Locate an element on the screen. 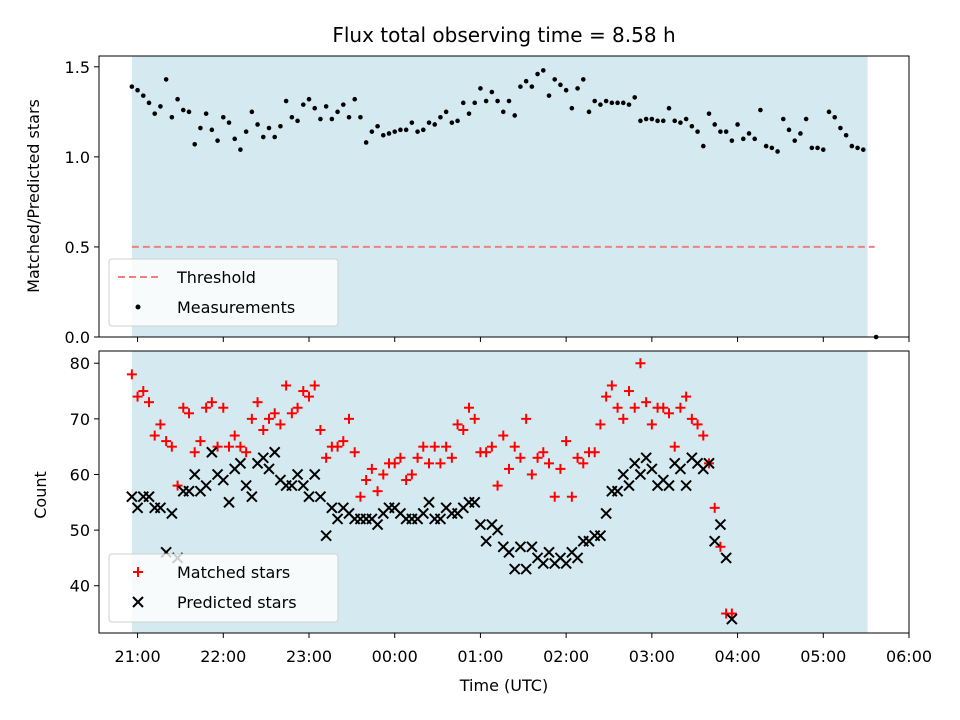 The height and width of the screenshot is (720, 960). top-x-ticks is located at coordinates (523, 339).